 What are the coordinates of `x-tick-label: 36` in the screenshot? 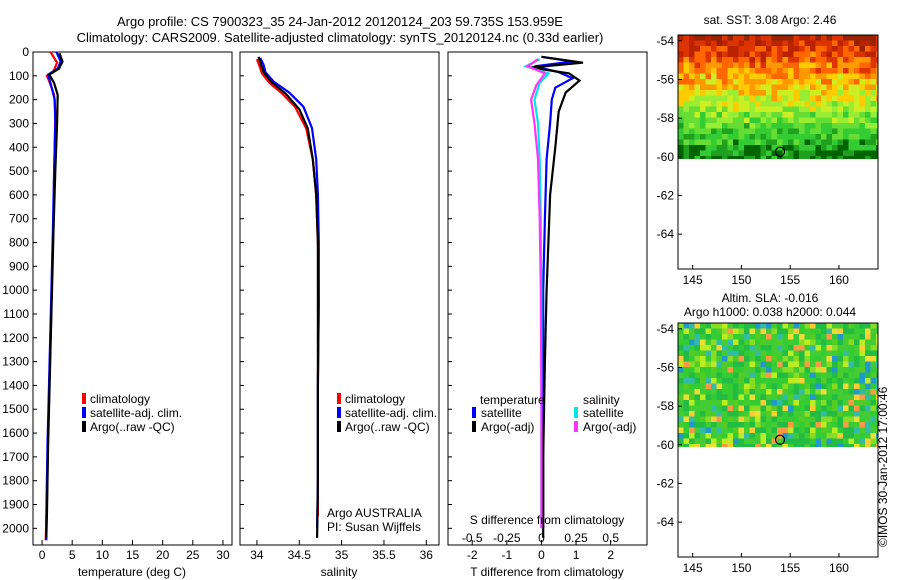 It's located at (427, 555).